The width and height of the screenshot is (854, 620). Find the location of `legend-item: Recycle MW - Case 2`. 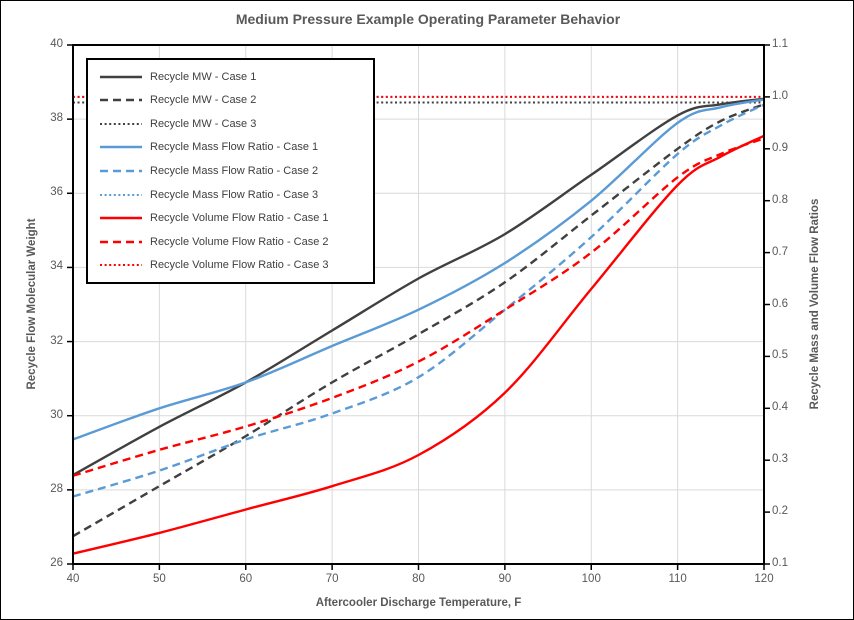

legend-item: Recycle MW - Case 2 is located at coordinates (236, 100).